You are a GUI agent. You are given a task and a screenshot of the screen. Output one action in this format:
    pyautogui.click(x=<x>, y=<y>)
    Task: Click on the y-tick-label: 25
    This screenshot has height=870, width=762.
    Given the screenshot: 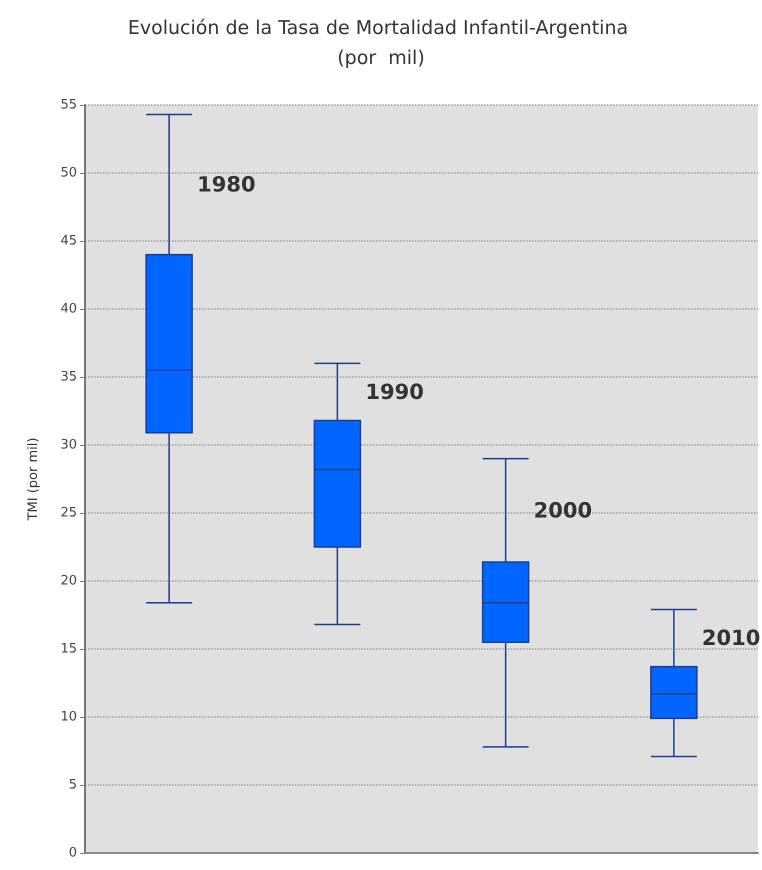 What is the action you would take?
    pyautogui.click(x=68, y=513)
    